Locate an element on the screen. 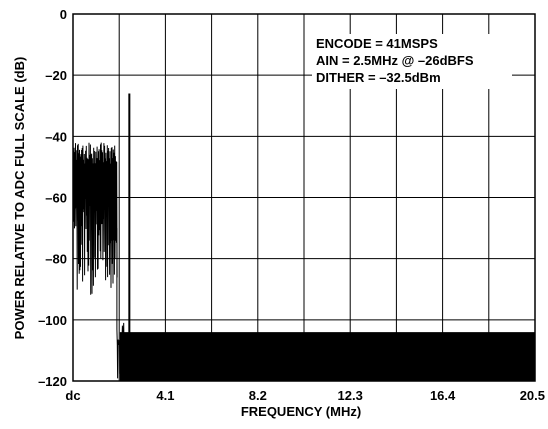  x-tick-label: 20.5 is located at coordinates (532, 395).